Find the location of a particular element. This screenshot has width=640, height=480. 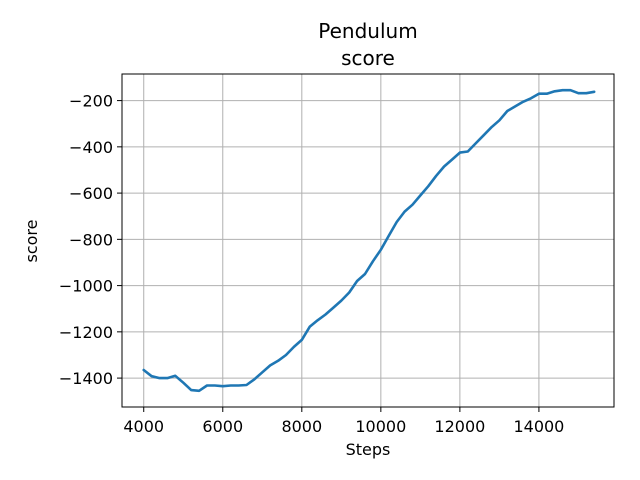

y-tick-label: −400 is located at coordinates (91, 147).